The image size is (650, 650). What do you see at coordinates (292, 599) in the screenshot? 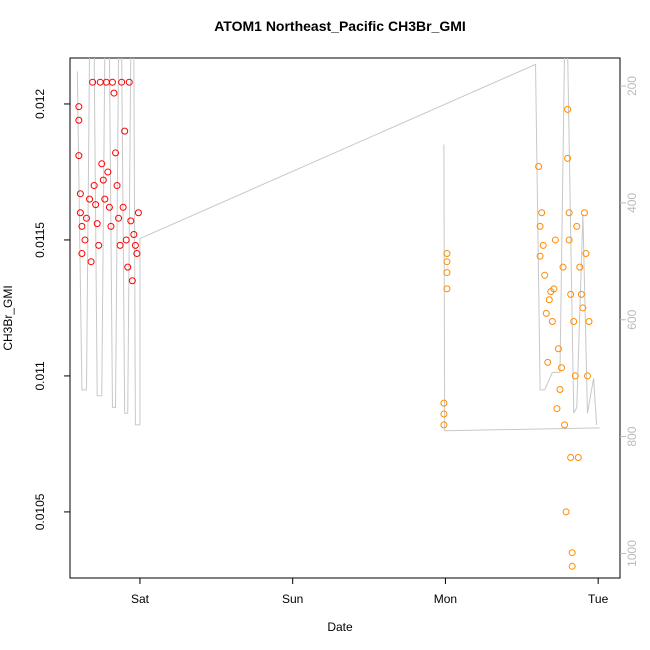
I see `x-tick-label: Sun` at bounding box center [292, 599].